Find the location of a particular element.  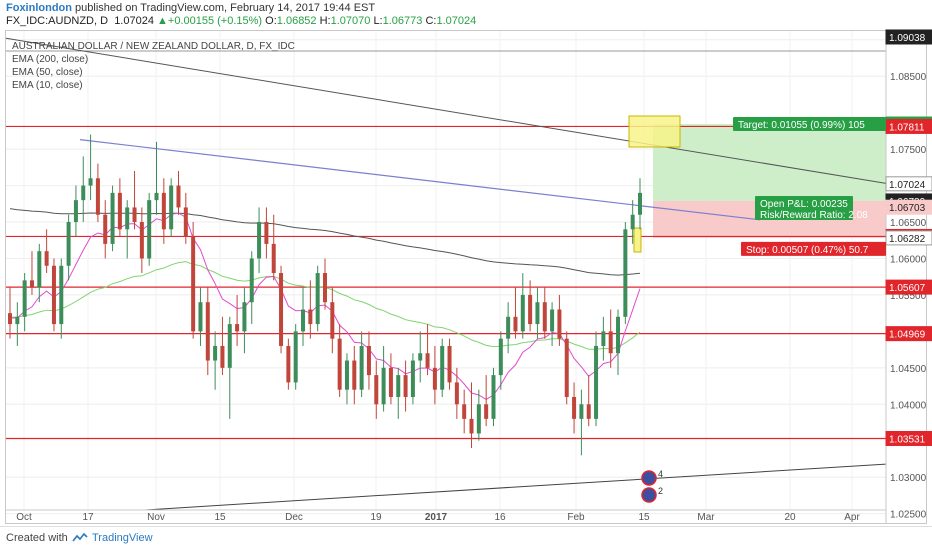

y-tick-label: 1.05500 is located at coordinates (908, 296).